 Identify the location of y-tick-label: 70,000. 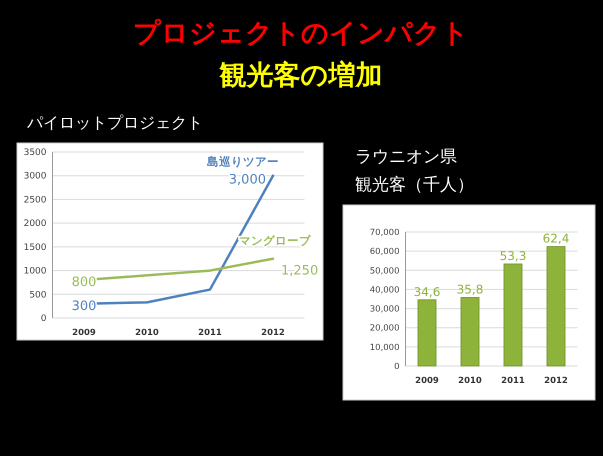
(385, 233).